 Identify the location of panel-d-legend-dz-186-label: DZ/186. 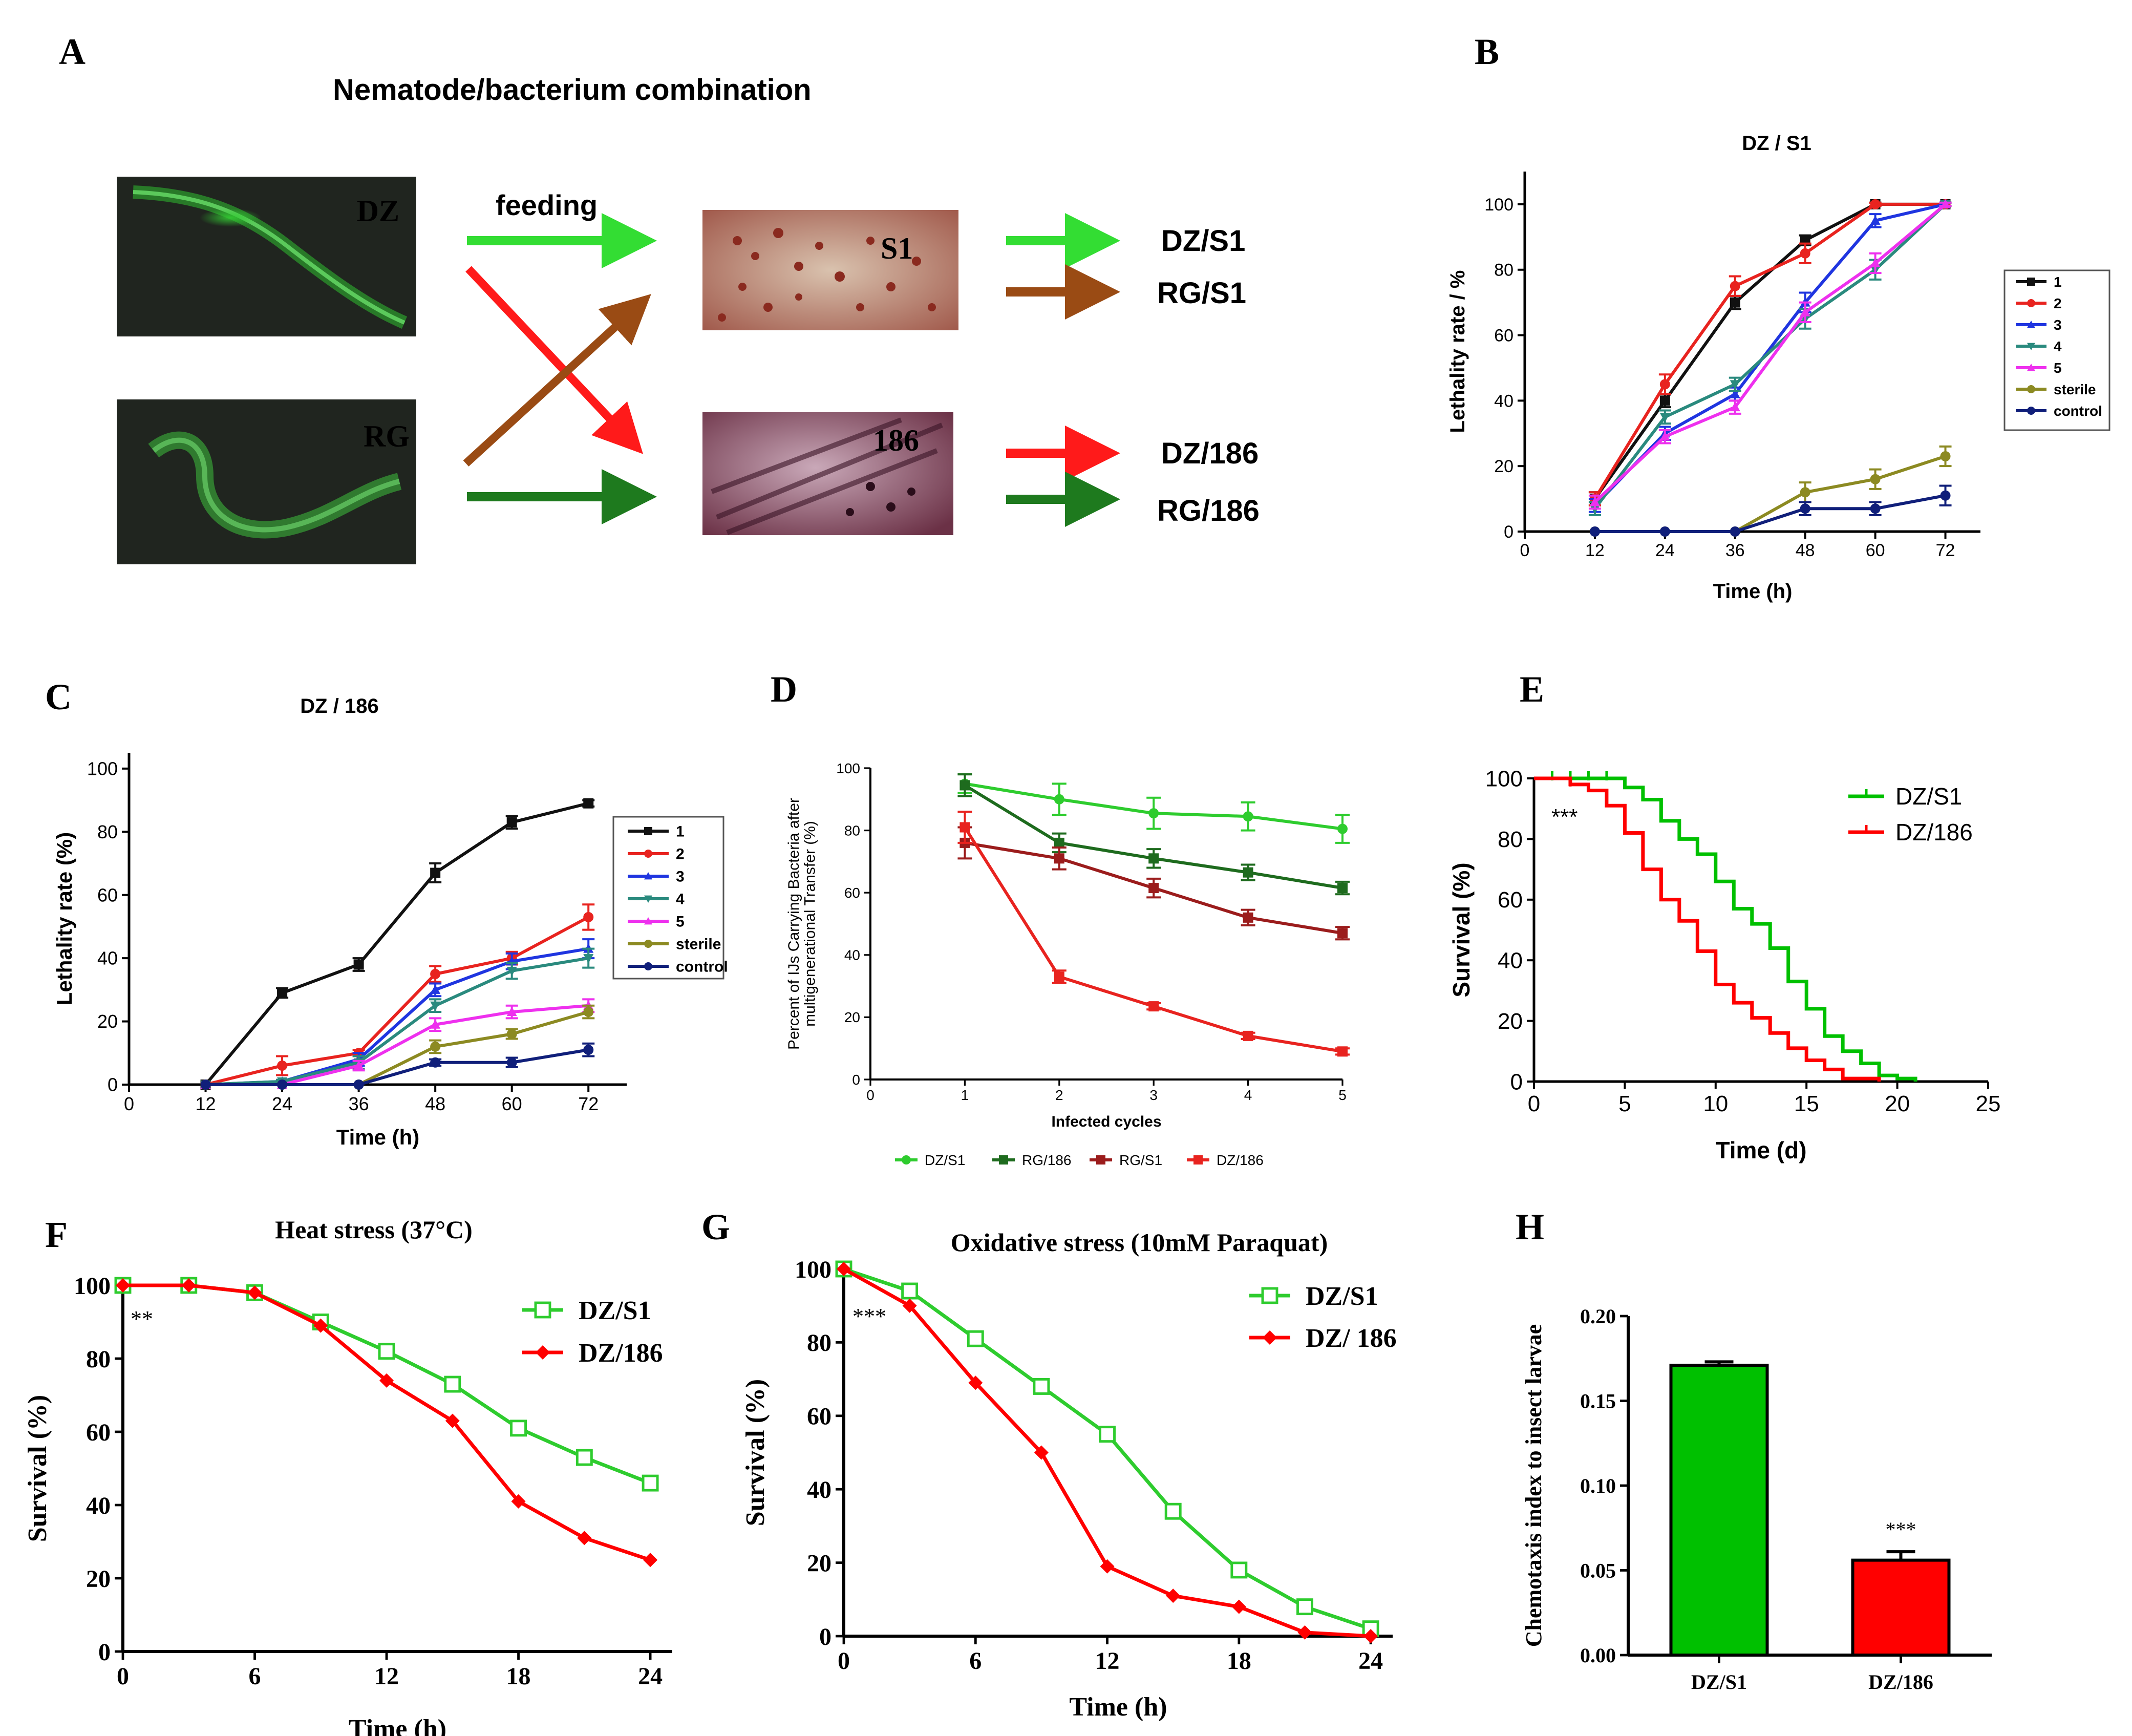
(1240, 1160).